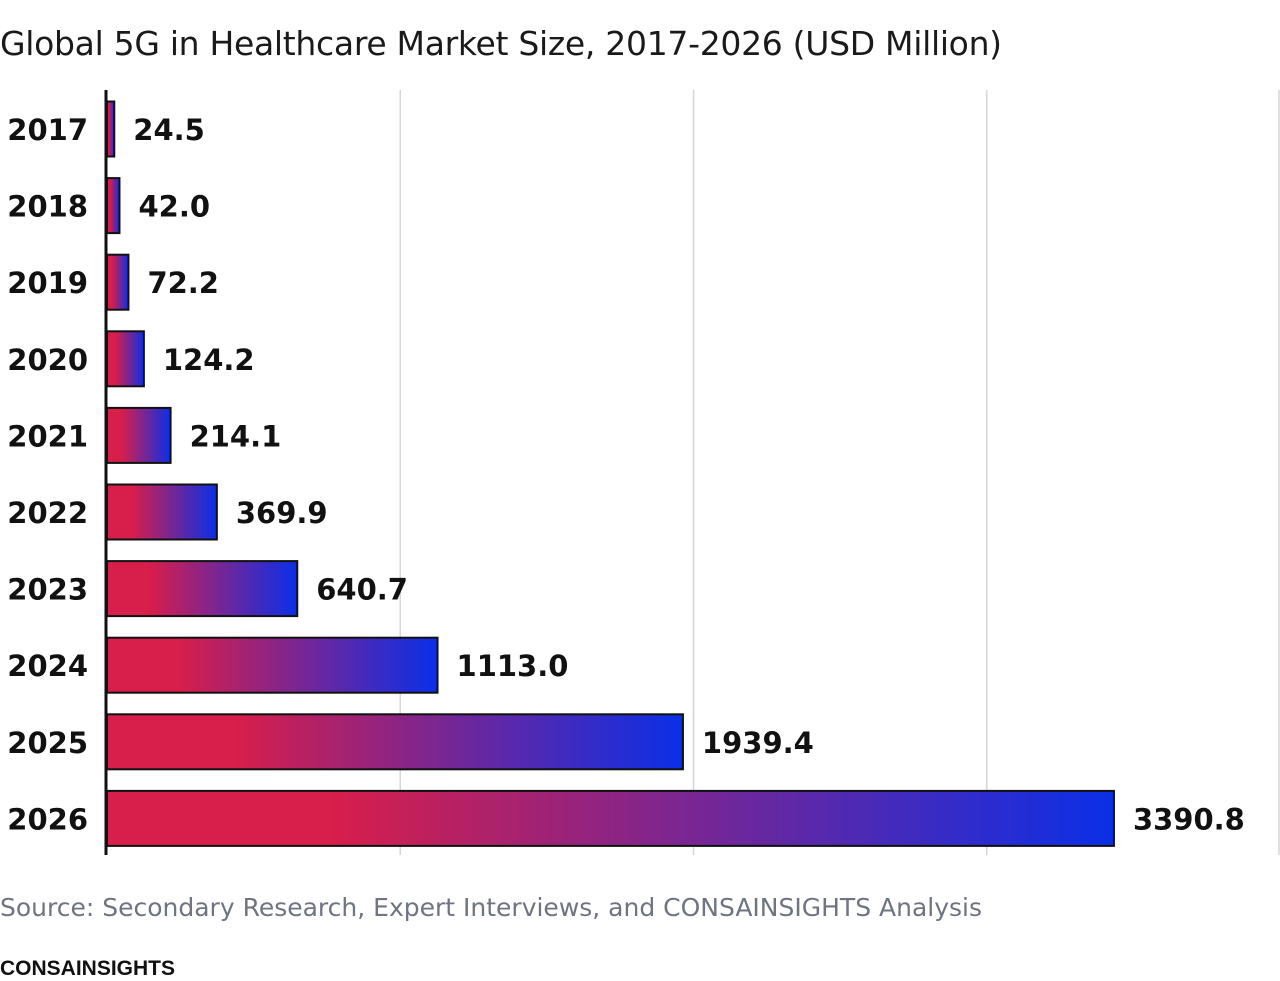 This screenshot has height=981, width=1280. Describe the element at coordinates (162, 512) in the screenshot. I see `bar-2022` at that location.